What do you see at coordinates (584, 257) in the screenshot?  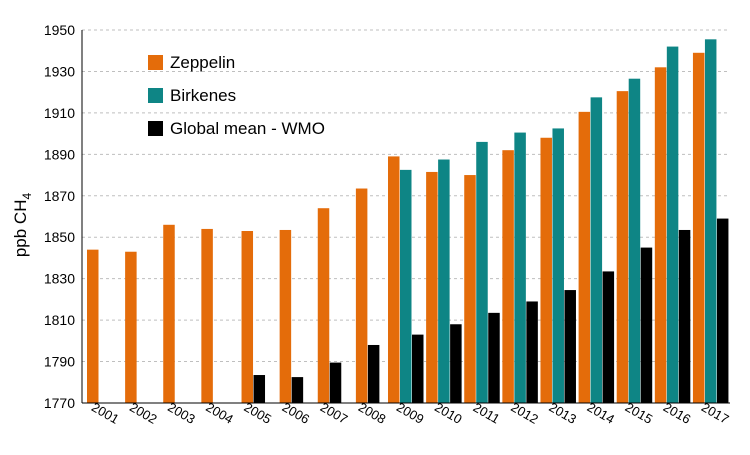 I see `bar-zeppelin-2014` at bounding box center [584, 257].